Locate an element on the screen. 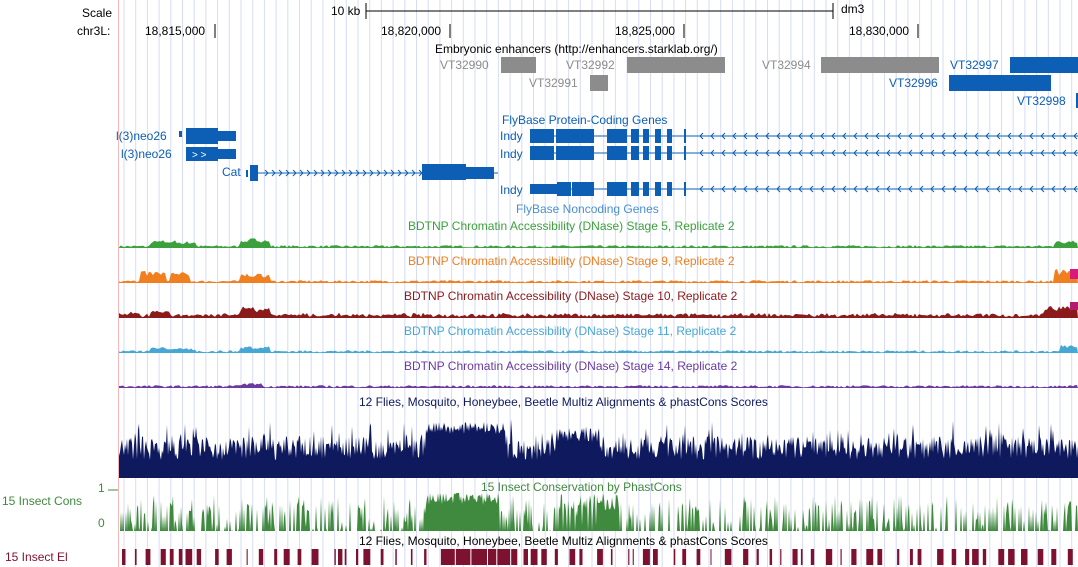  phastcons-wiggle is located at coordinates (598, 512).